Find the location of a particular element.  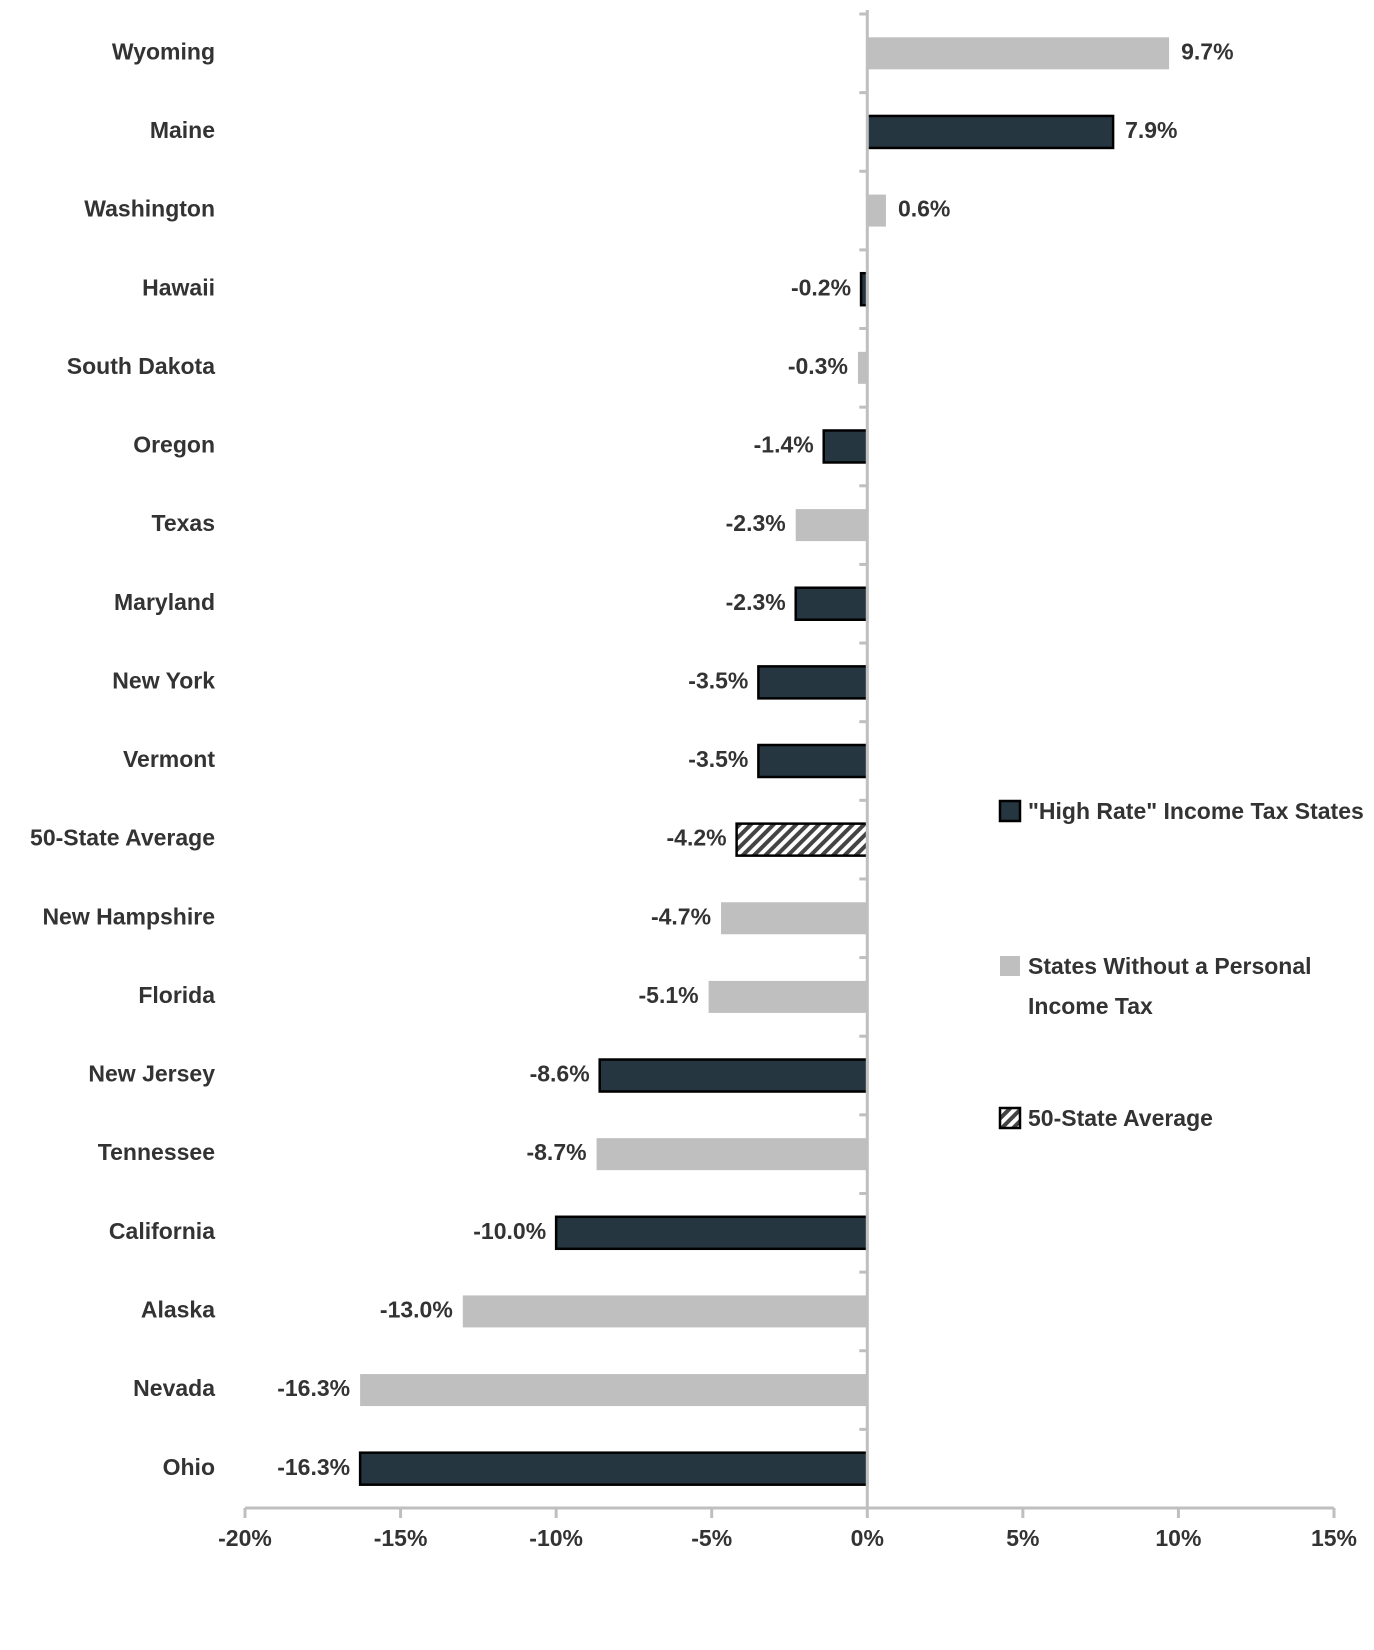

legend-label: States Without a Personal Income Tax is located at coordinates (1170, 986).